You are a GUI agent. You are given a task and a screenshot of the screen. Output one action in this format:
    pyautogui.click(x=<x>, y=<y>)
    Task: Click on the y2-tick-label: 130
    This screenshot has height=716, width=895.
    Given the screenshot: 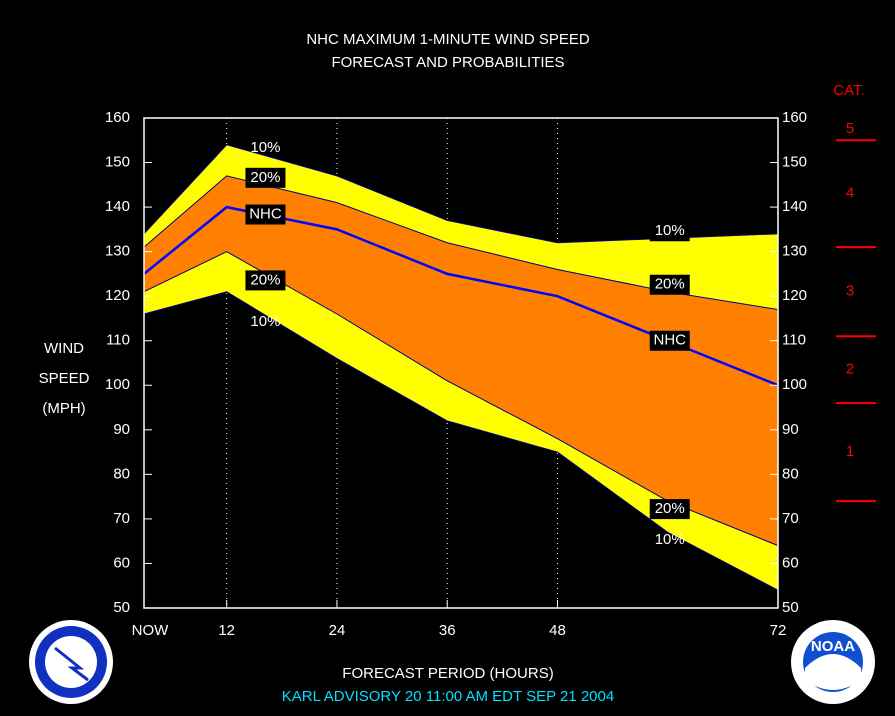 What is the action you would take?
    pyautogui.click(x=794, y=251)
    